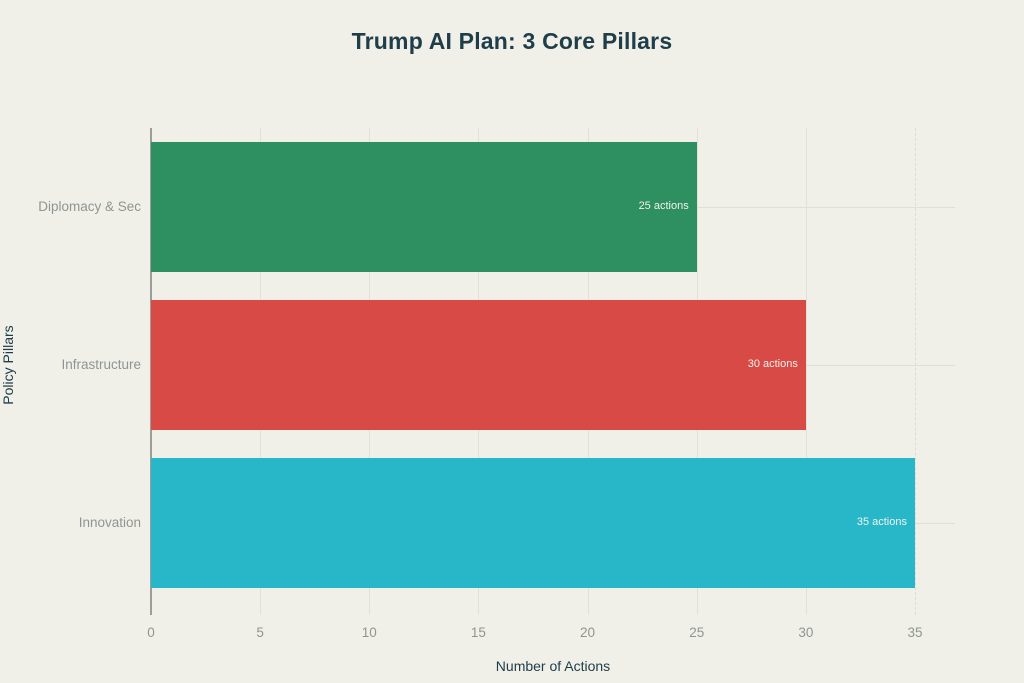  What do you see at coordinates (260, 632) in the screenshot?
I see `x-tick-label: 5` at bounding box center [260, 632].